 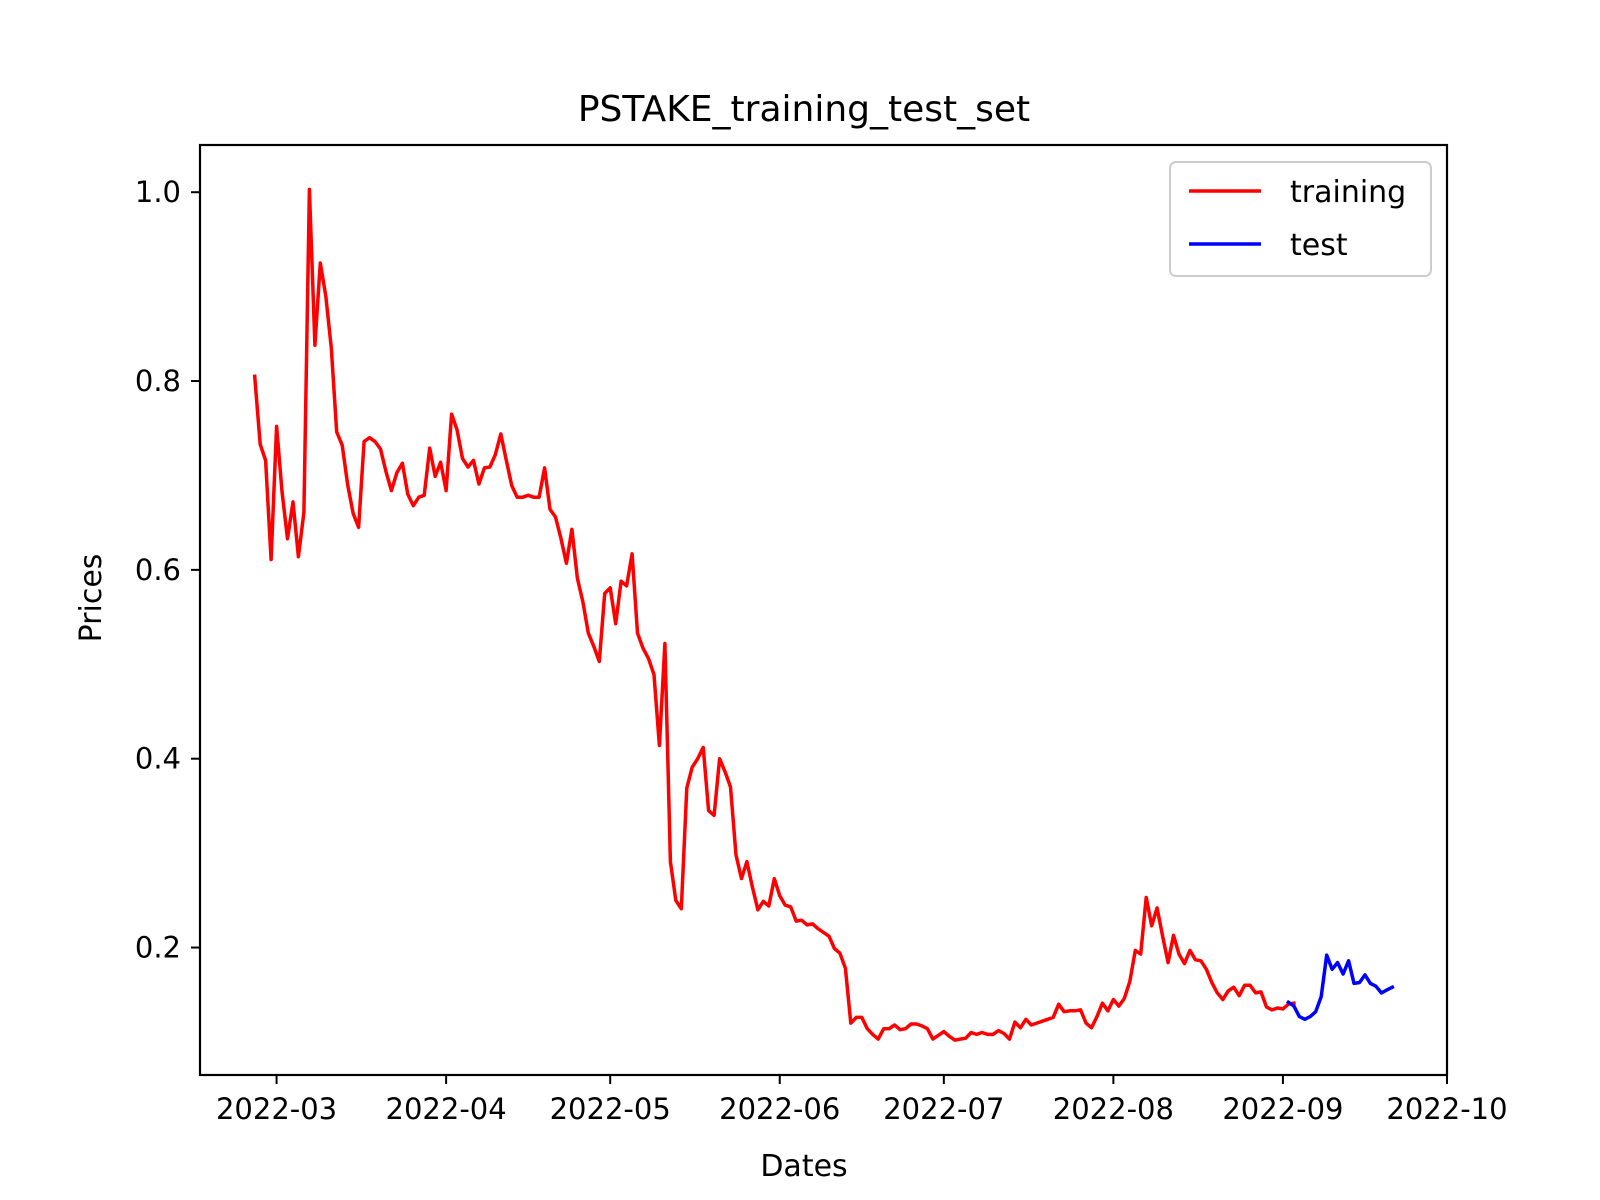 I want to click on y-tick-label: 0.2, so click(x=158, y=948).